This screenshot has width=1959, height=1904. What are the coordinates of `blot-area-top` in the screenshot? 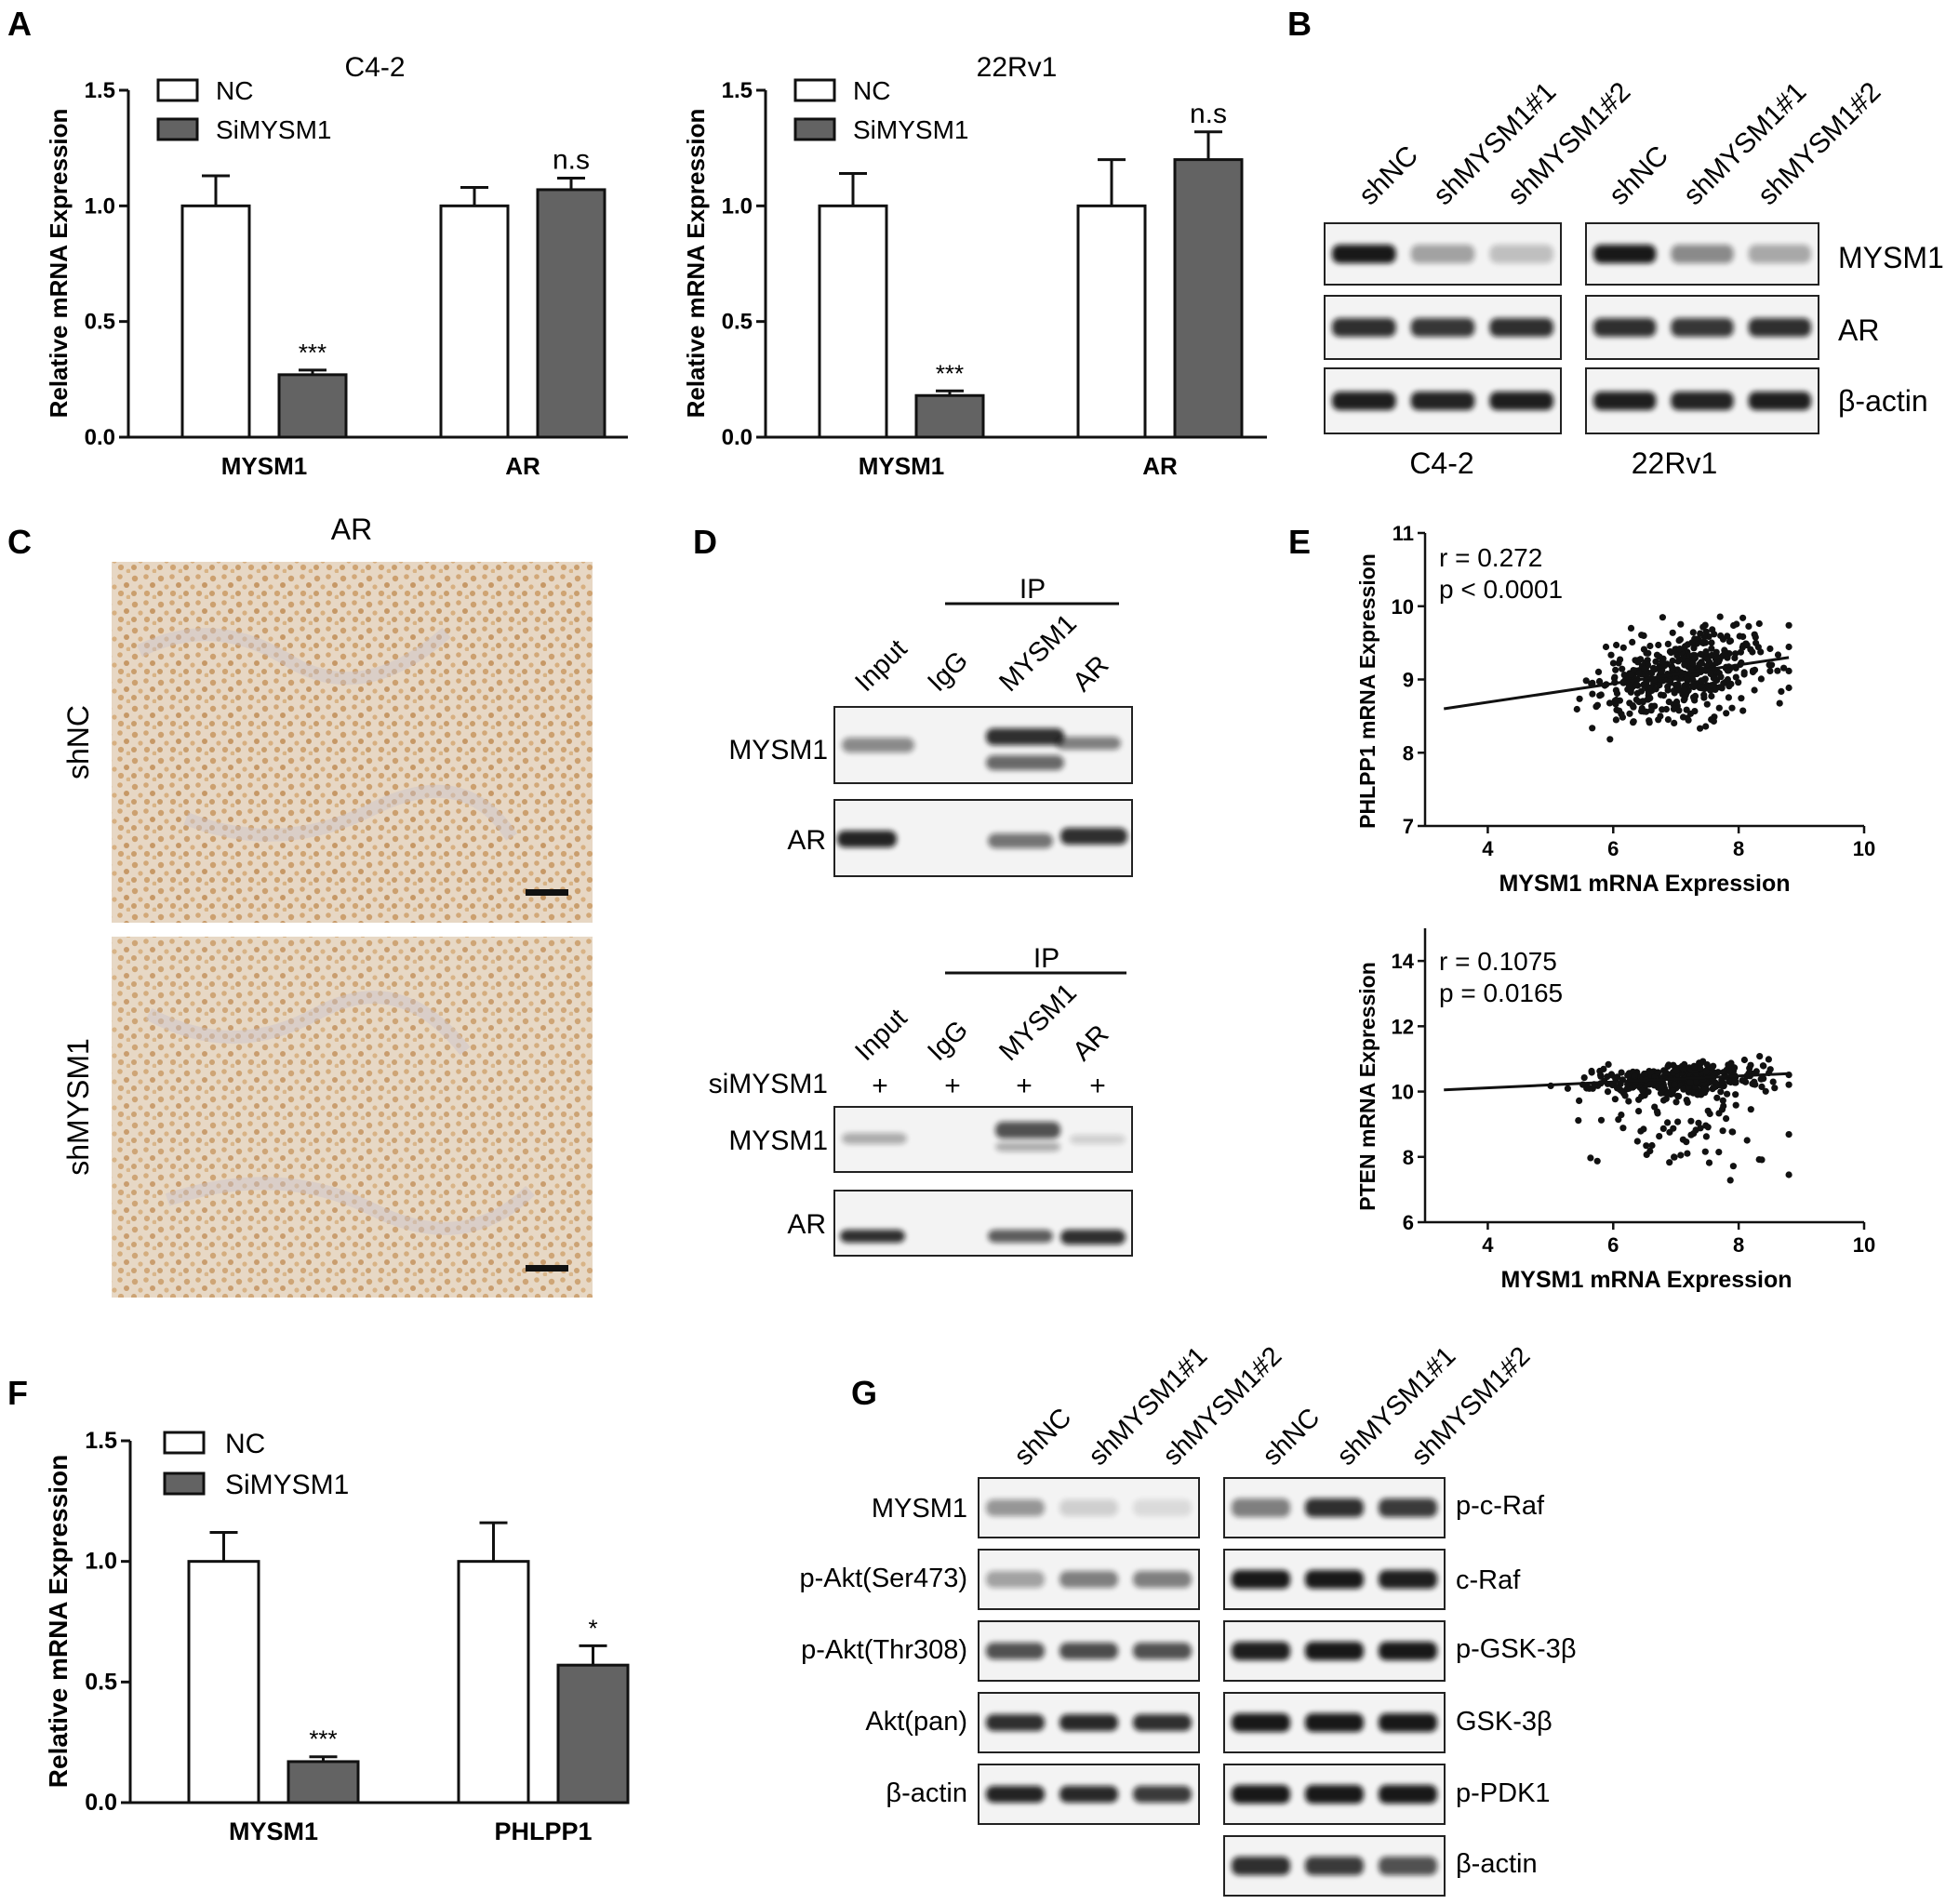 It's located at (983, 791).